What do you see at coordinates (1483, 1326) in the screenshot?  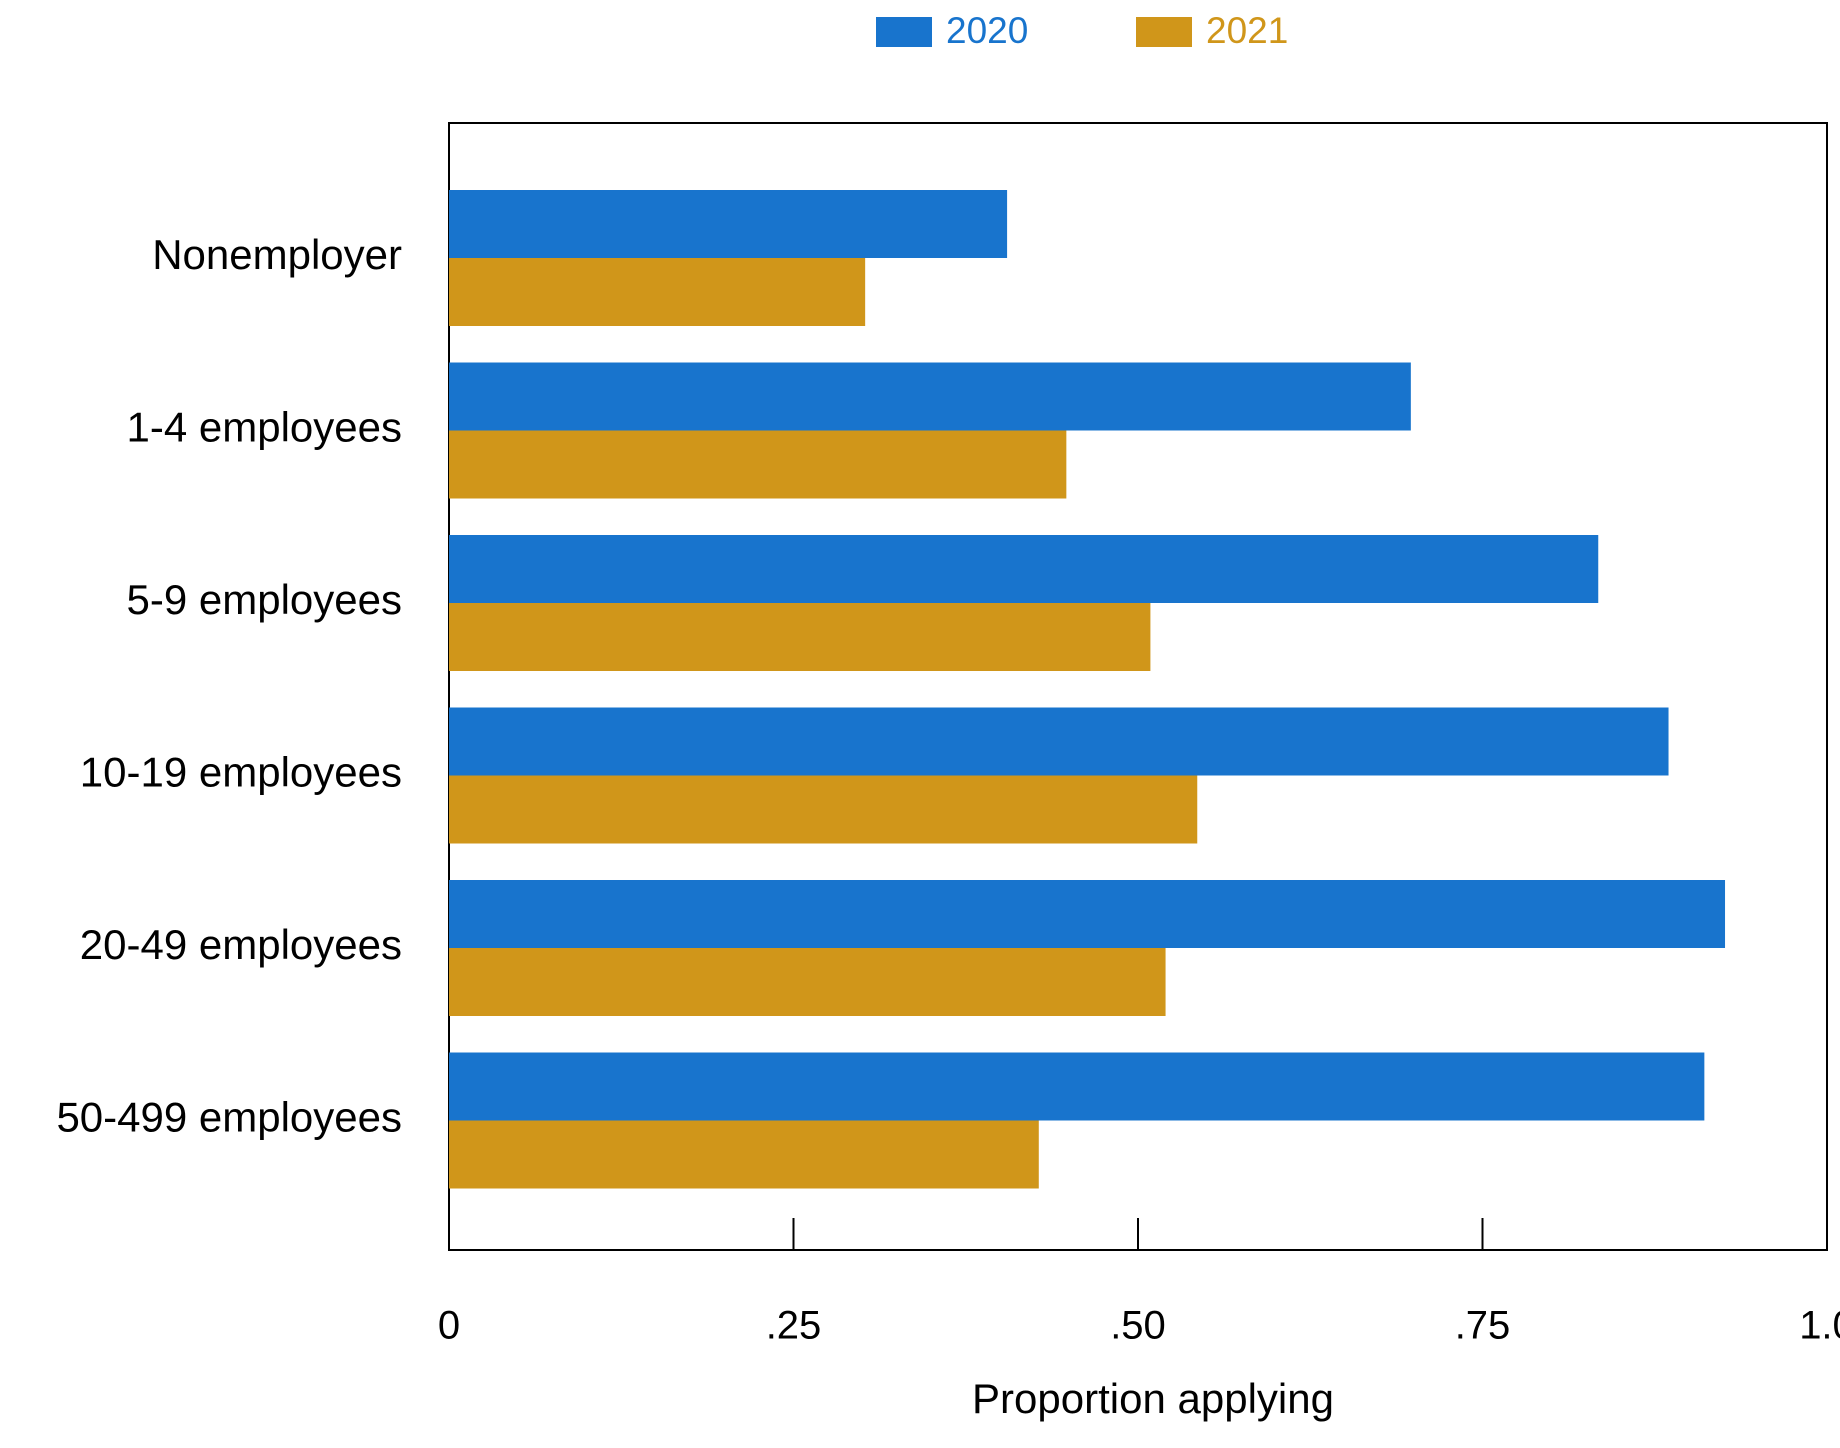 I see `x-tick-label: .75` at bounding box center [1483, 1326].